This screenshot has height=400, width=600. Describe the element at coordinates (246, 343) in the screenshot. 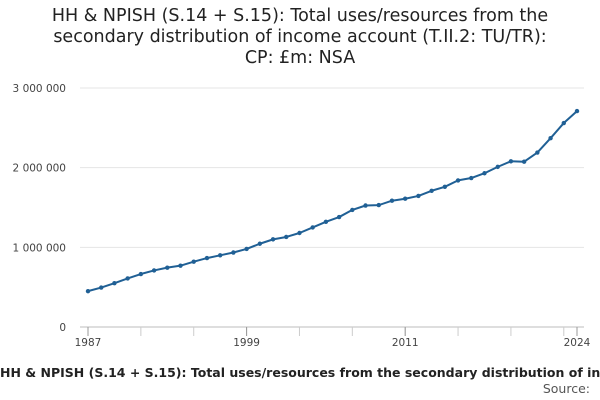

I see `x-tick-label: 1999` at that location.